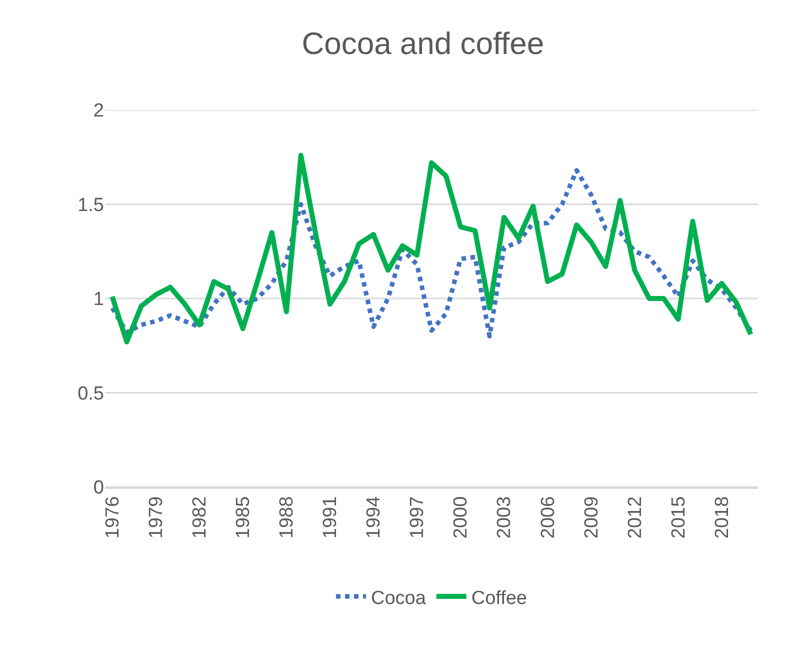  What do you see at coordinates (331, 517) in the screenshot?
I see `x-tick-label: 1991` at bounding box center [331, 517].